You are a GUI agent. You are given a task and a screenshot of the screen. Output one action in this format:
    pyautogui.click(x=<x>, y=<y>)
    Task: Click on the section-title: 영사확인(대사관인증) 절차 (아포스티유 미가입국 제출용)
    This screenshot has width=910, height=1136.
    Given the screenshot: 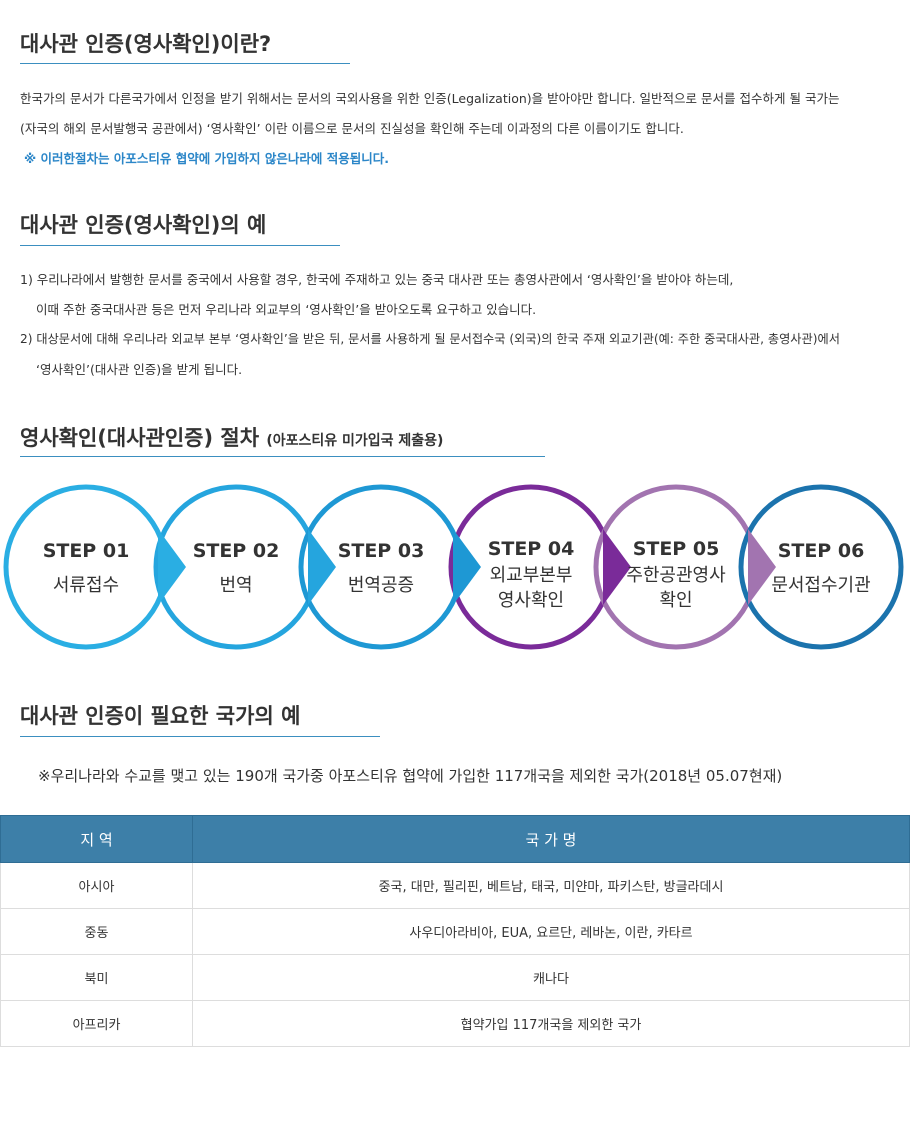 What is the action you would take?
    pyautogui.click(x=231, y=437)
    